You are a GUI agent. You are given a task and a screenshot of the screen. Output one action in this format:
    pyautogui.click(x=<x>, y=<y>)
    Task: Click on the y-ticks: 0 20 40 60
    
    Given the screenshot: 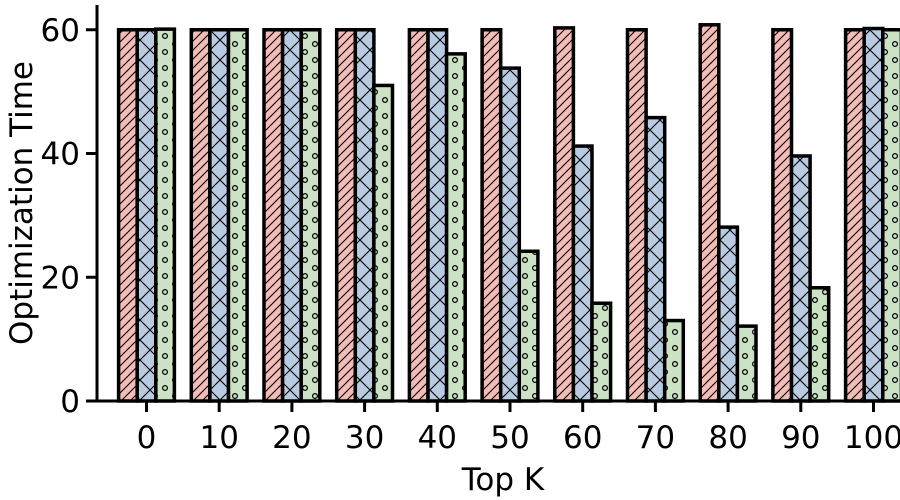 What is the action you would take?
    pyautogui.click(x=69, y=216)
    